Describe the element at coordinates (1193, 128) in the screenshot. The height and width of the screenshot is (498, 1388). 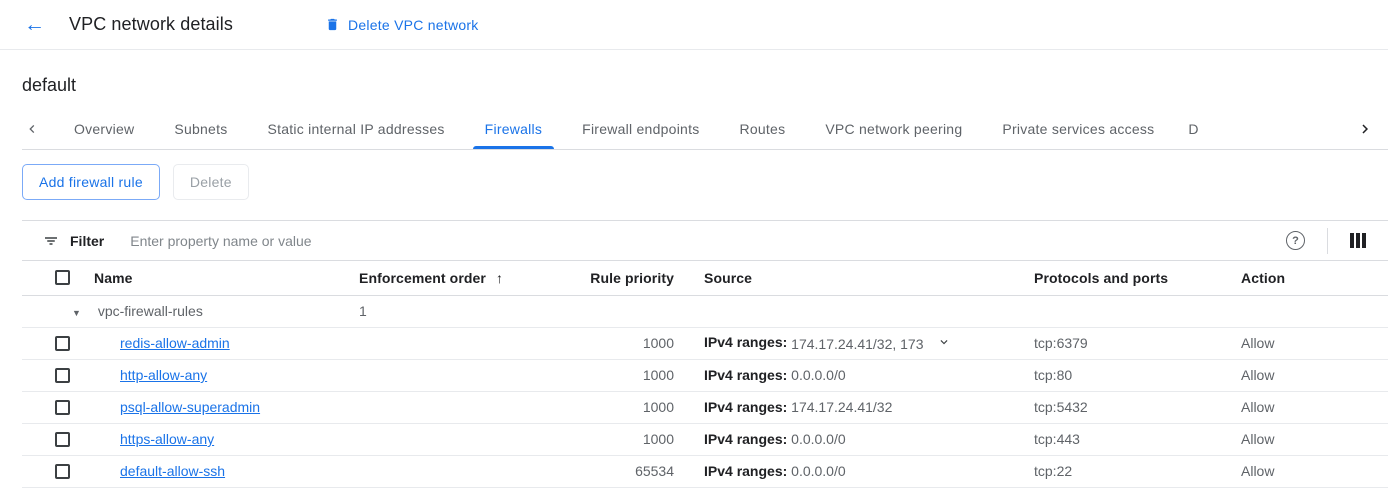
I see `tab-truncated: D` at that location.